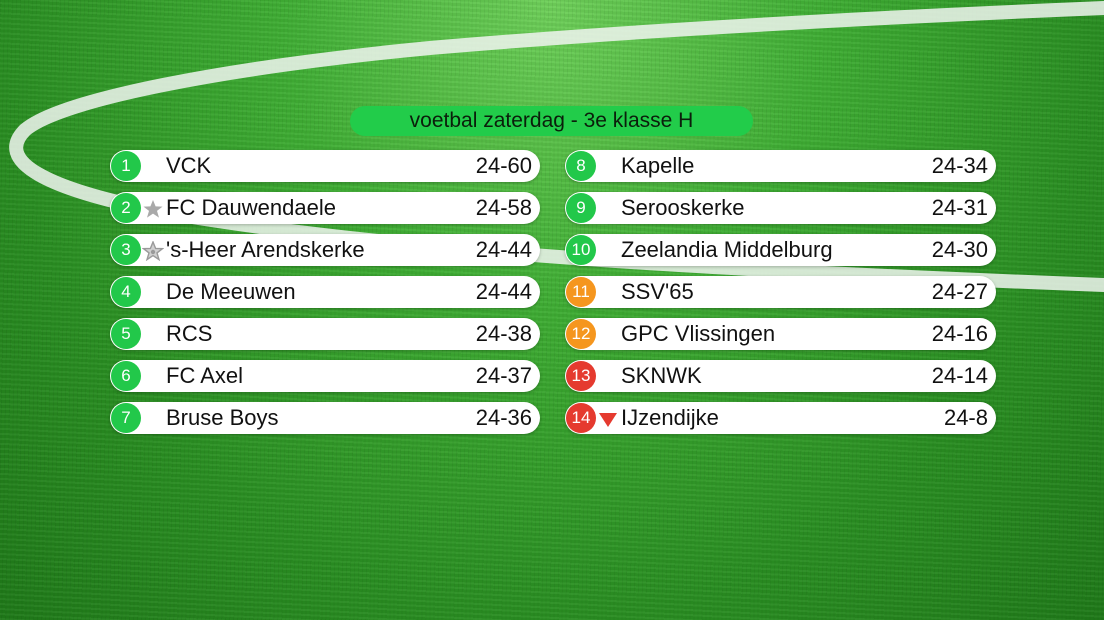  I want to click on team-name: GPC Vlissingen, so click(698, 333).